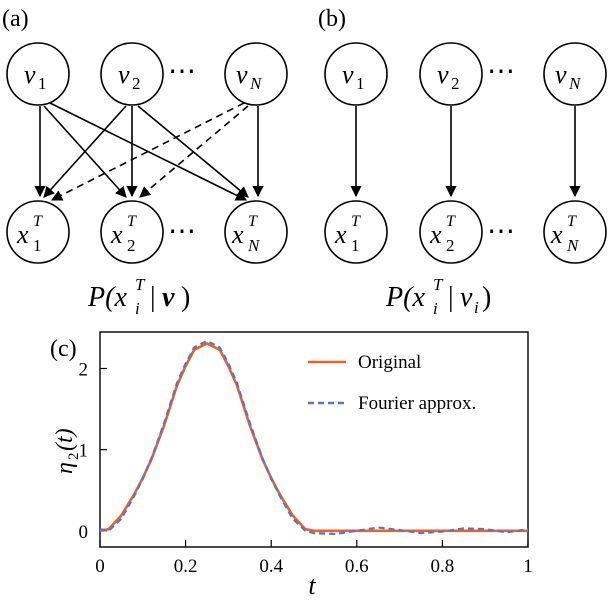 The width and height of the screenshot is (609, 601). Describe the element at coordinates (312, 585) in the screenshot. I see `x-axis-label: t` at that location.